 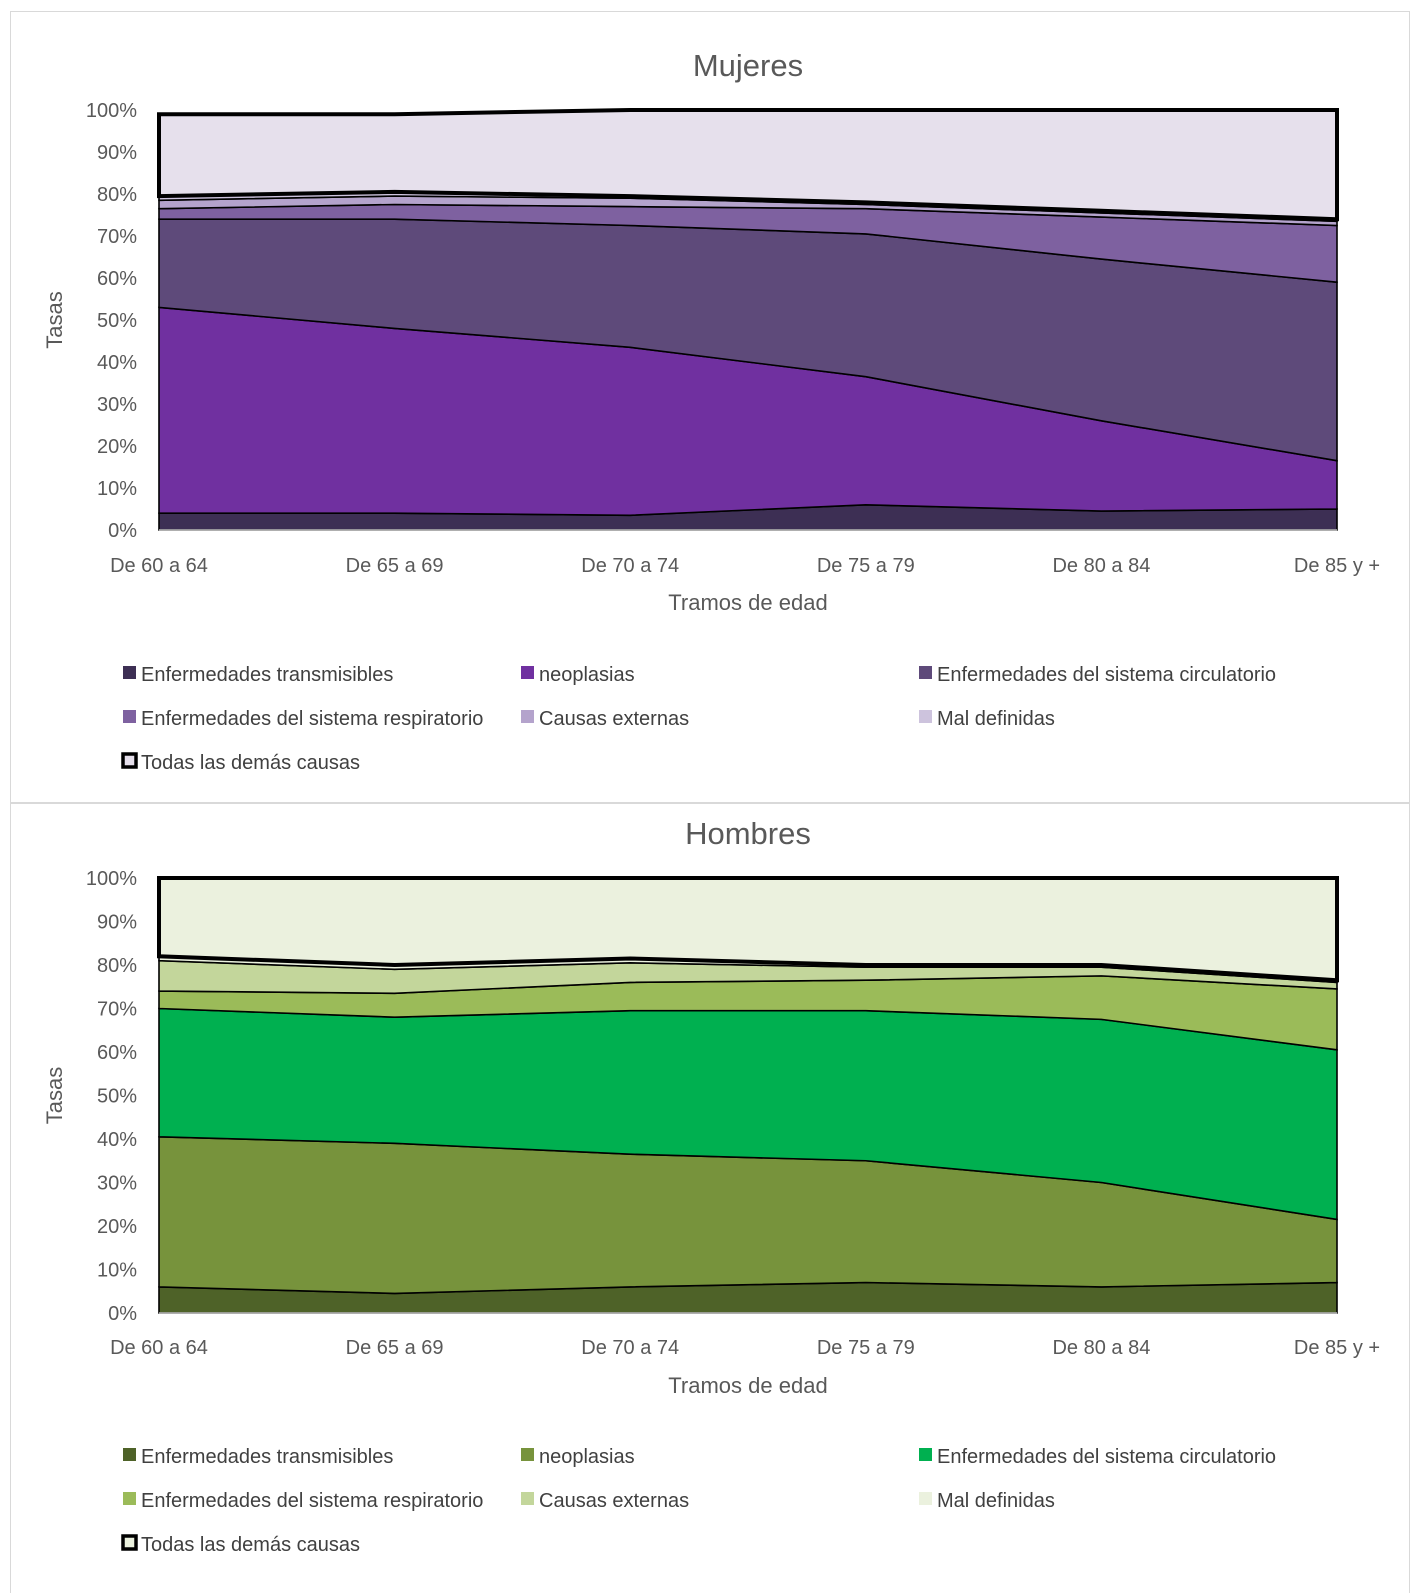 What do you see at coordinates (748, 65) in the screenshot?
I see `chart-title: Mujeres` at bounding box center [748, 65].